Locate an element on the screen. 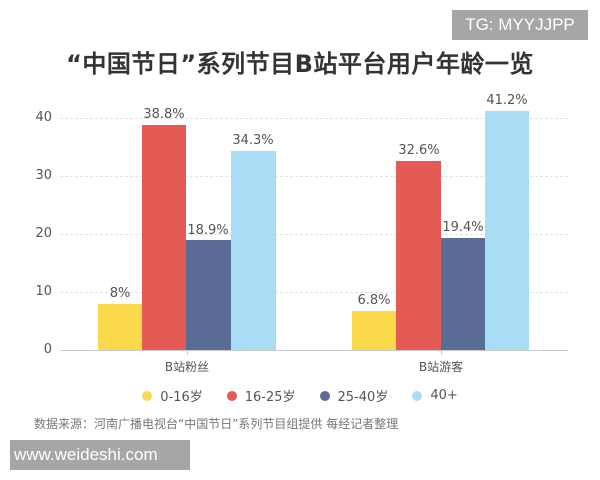 This screenshot has height=480, width=600. bar-fans-40plus is located at coordinates (253, 250).